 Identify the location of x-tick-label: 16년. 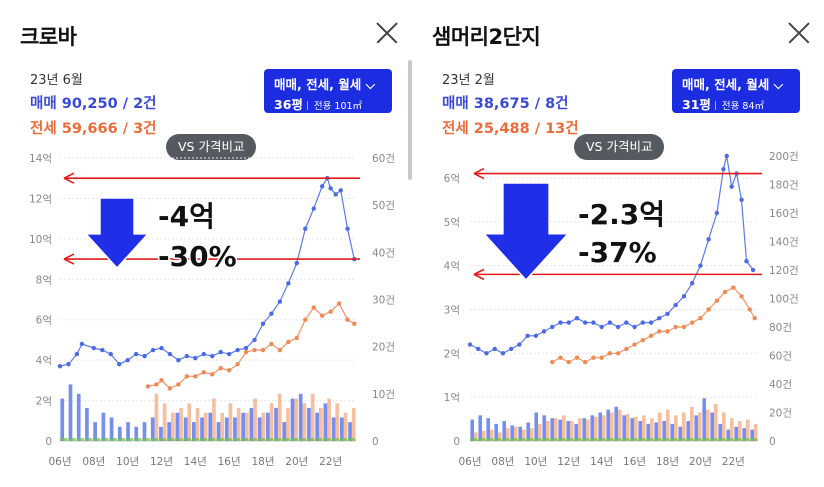
(229, 462).